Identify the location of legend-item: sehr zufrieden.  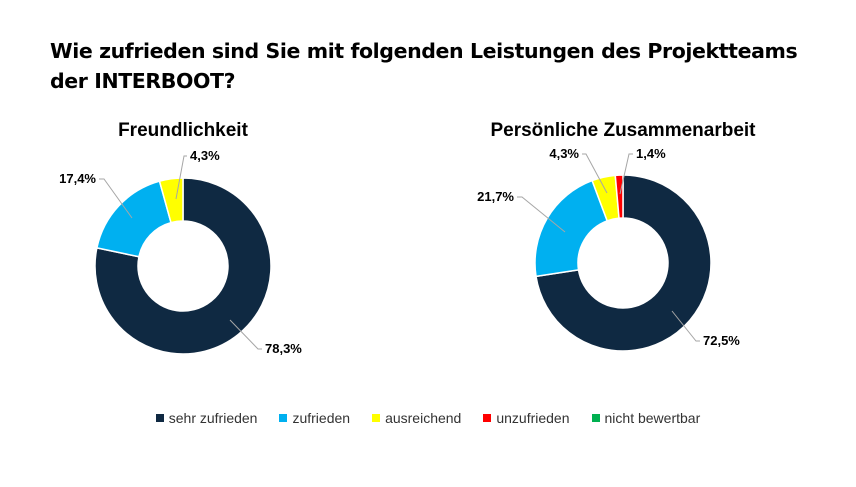
(206, 418).